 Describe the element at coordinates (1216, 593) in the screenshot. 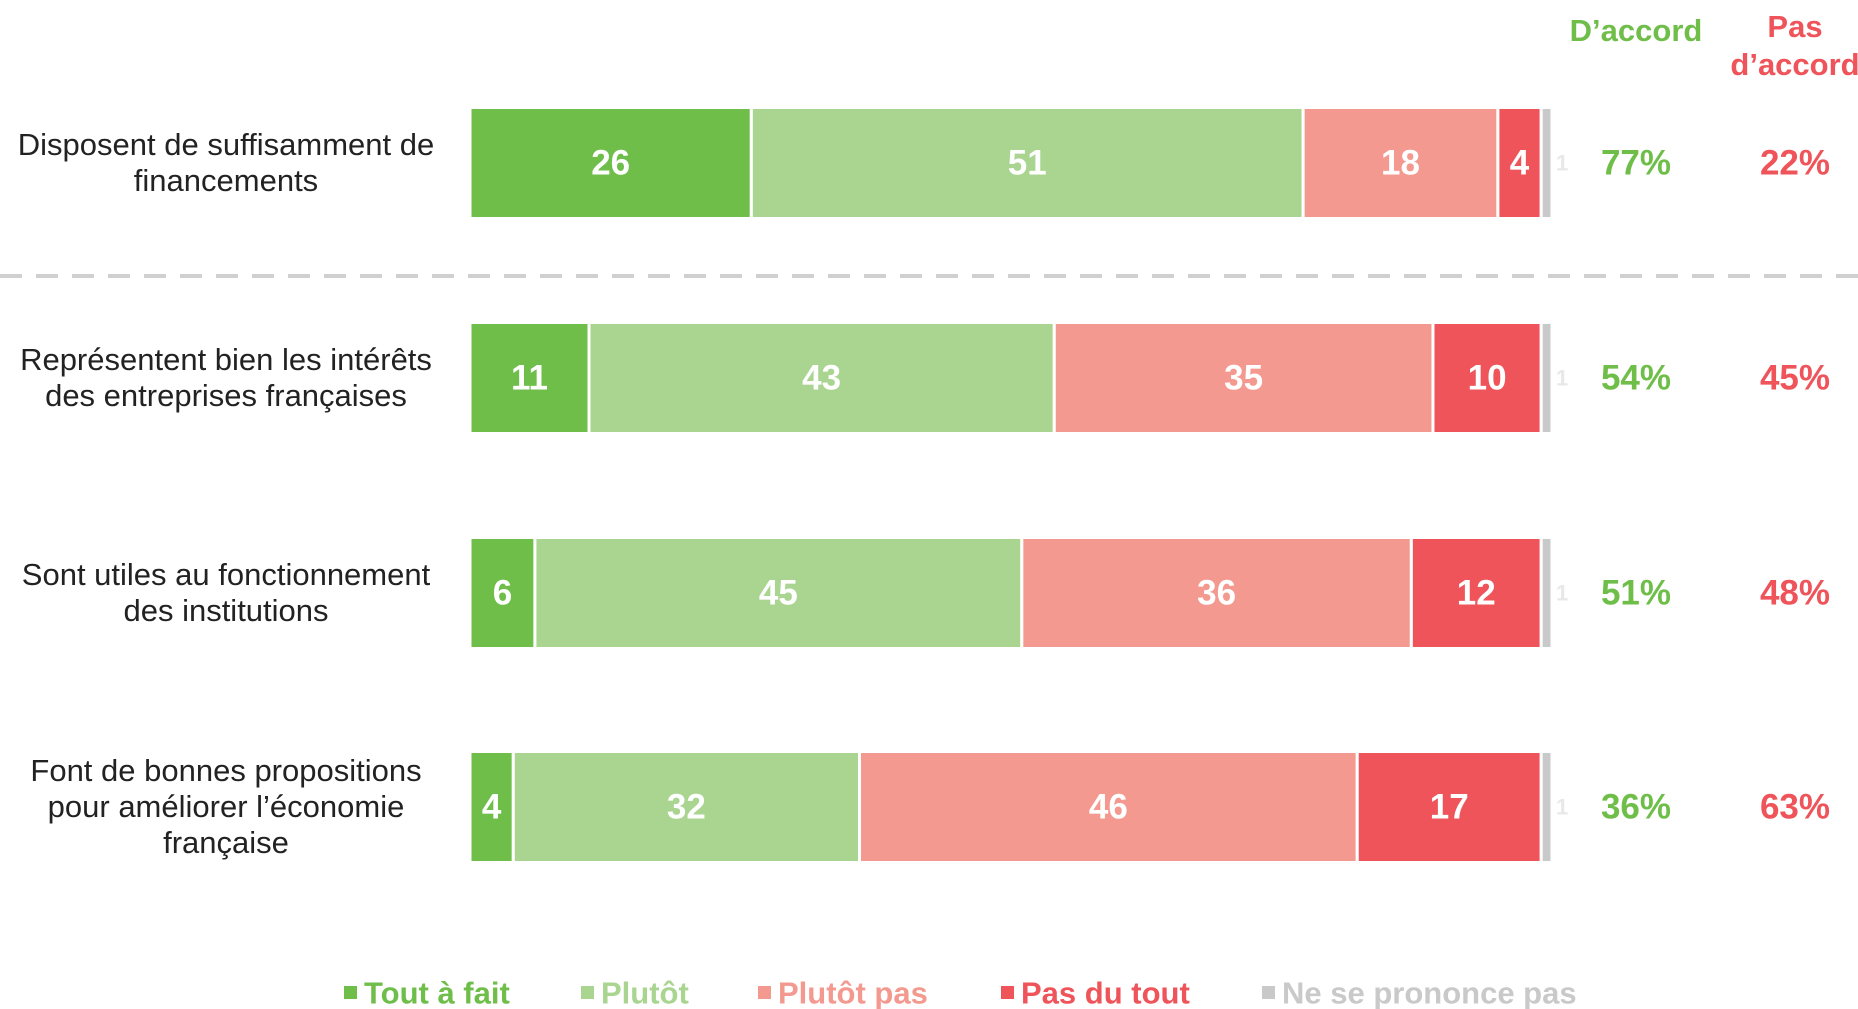

I see `bar-value-label: 36` at that location.